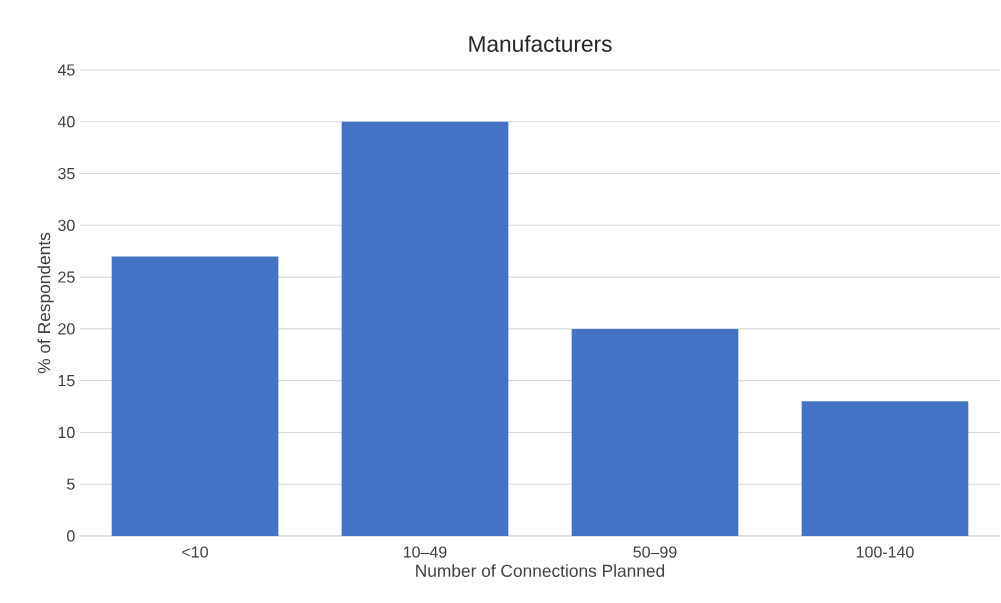 The image size is (1001, 603). I want to click on x-tick-label: 10–49, so click(425, 552).